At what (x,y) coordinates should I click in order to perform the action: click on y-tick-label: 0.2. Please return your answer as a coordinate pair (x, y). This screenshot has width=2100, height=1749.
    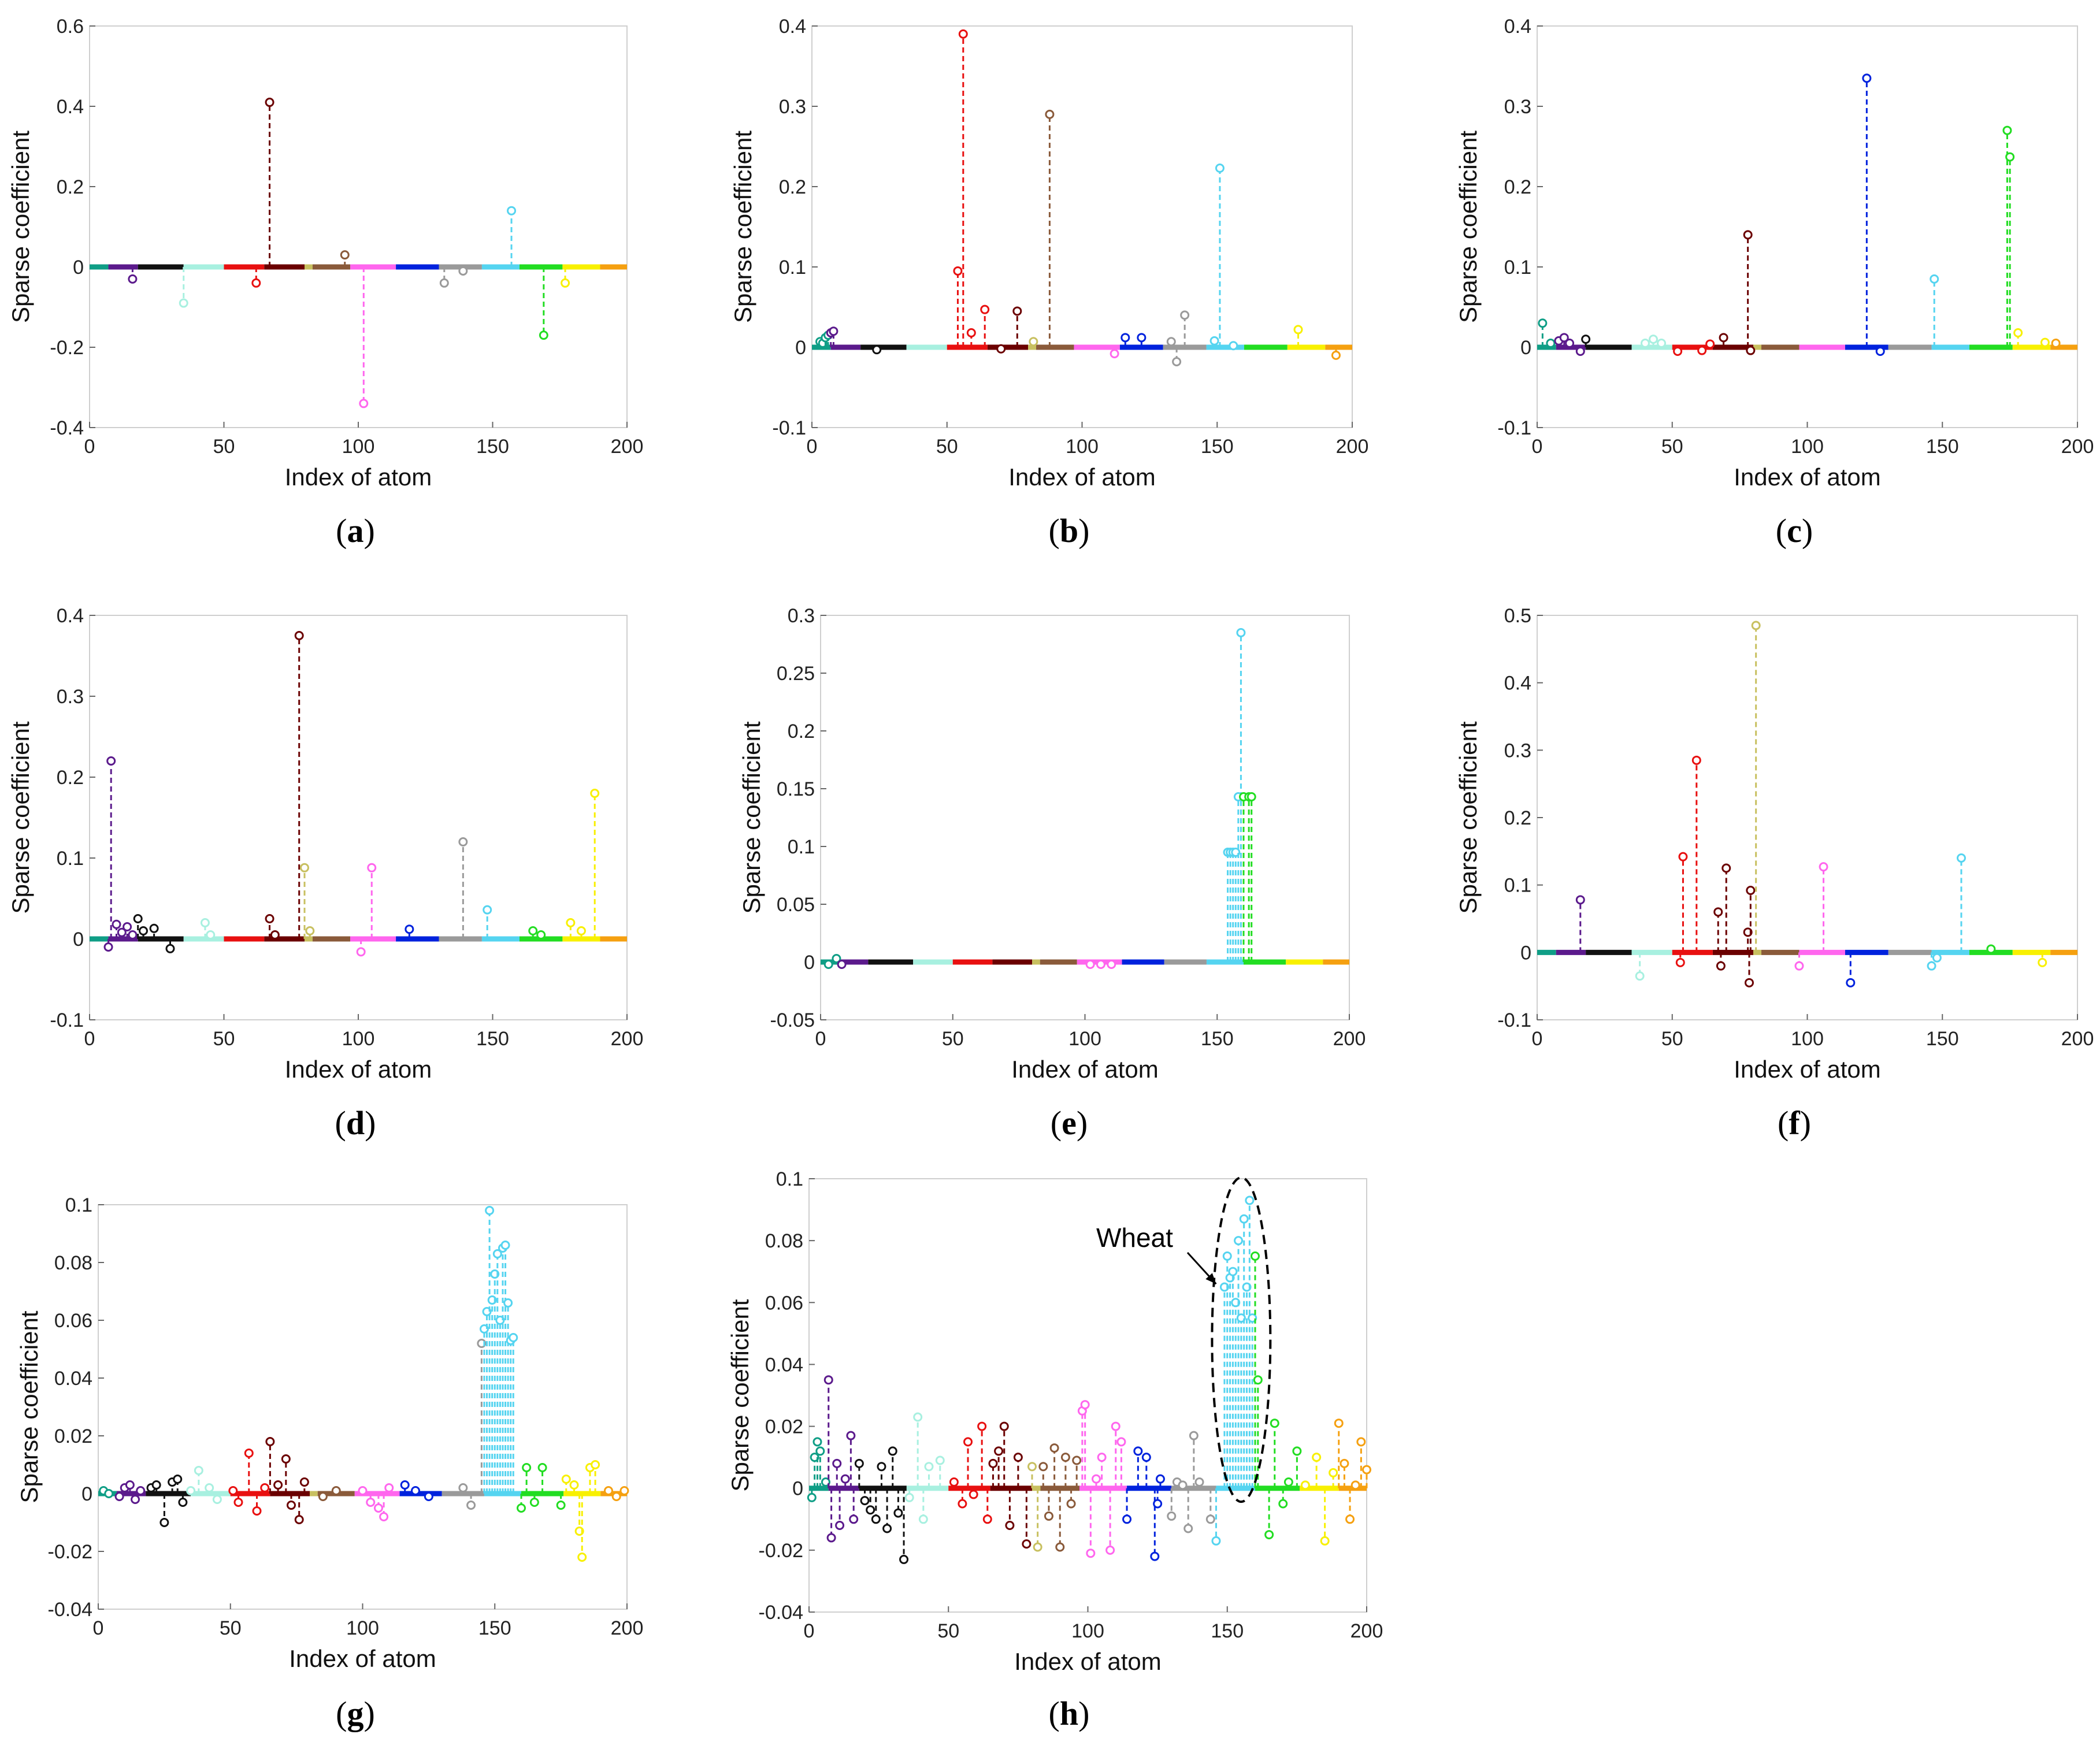
    Looking at the image, I should click on (70, 187).